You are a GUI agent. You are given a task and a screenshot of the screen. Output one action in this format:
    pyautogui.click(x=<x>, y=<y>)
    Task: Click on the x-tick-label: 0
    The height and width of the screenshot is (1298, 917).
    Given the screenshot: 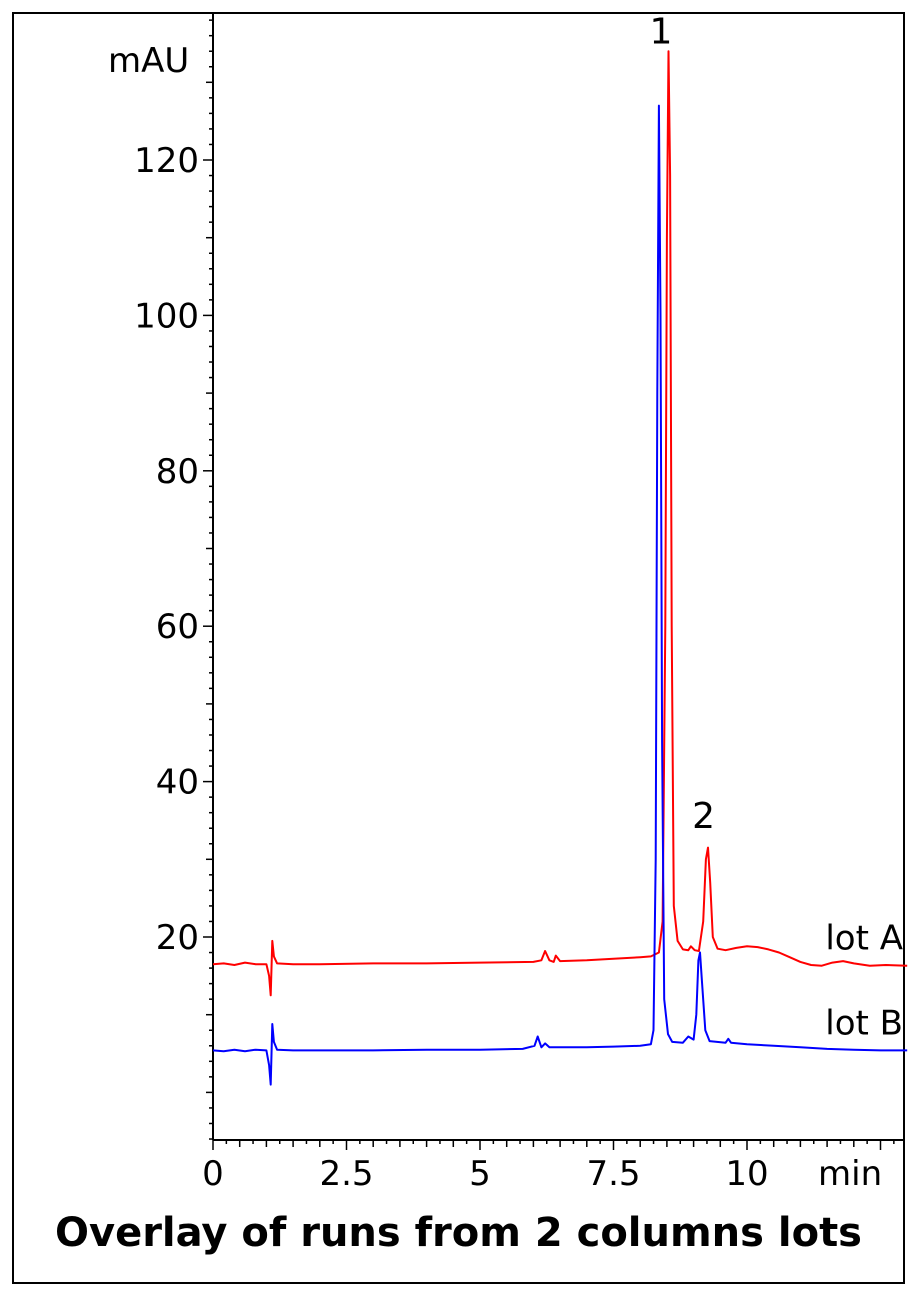 What is the action you would take?
    pyautogui.click(x=213, y=1174)
    